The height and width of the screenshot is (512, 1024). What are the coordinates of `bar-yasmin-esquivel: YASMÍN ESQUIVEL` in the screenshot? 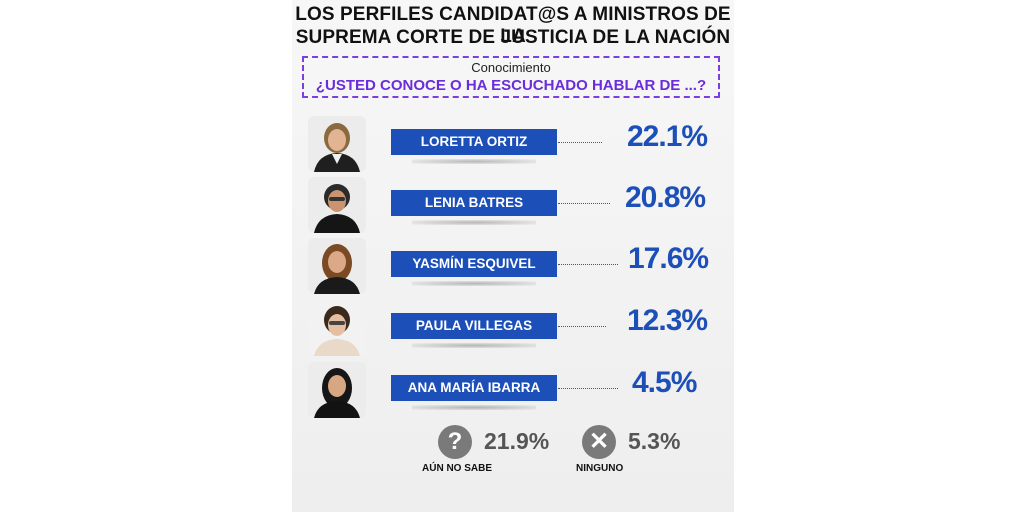 It's located at (474, 264).